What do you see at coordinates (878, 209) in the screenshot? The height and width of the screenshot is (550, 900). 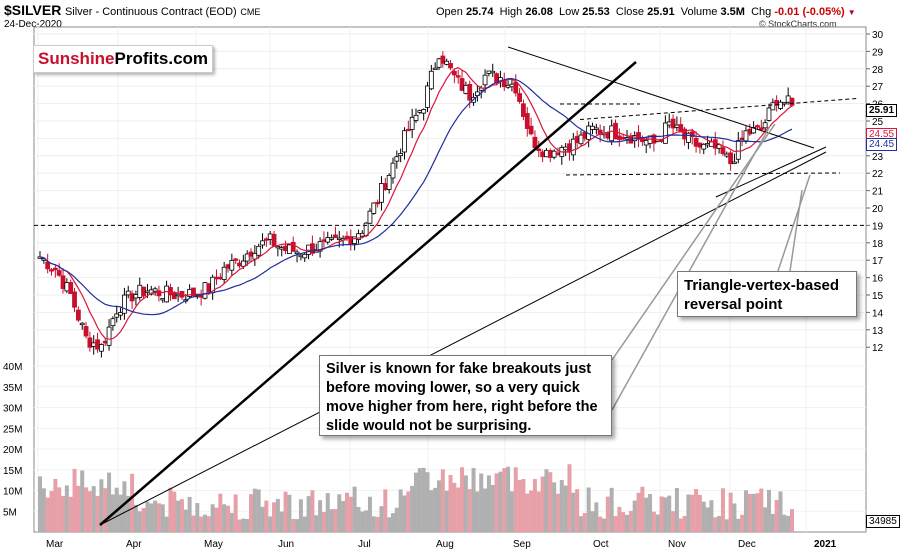 I see `y-tick-label: 20` at bounding box center [878, 209].